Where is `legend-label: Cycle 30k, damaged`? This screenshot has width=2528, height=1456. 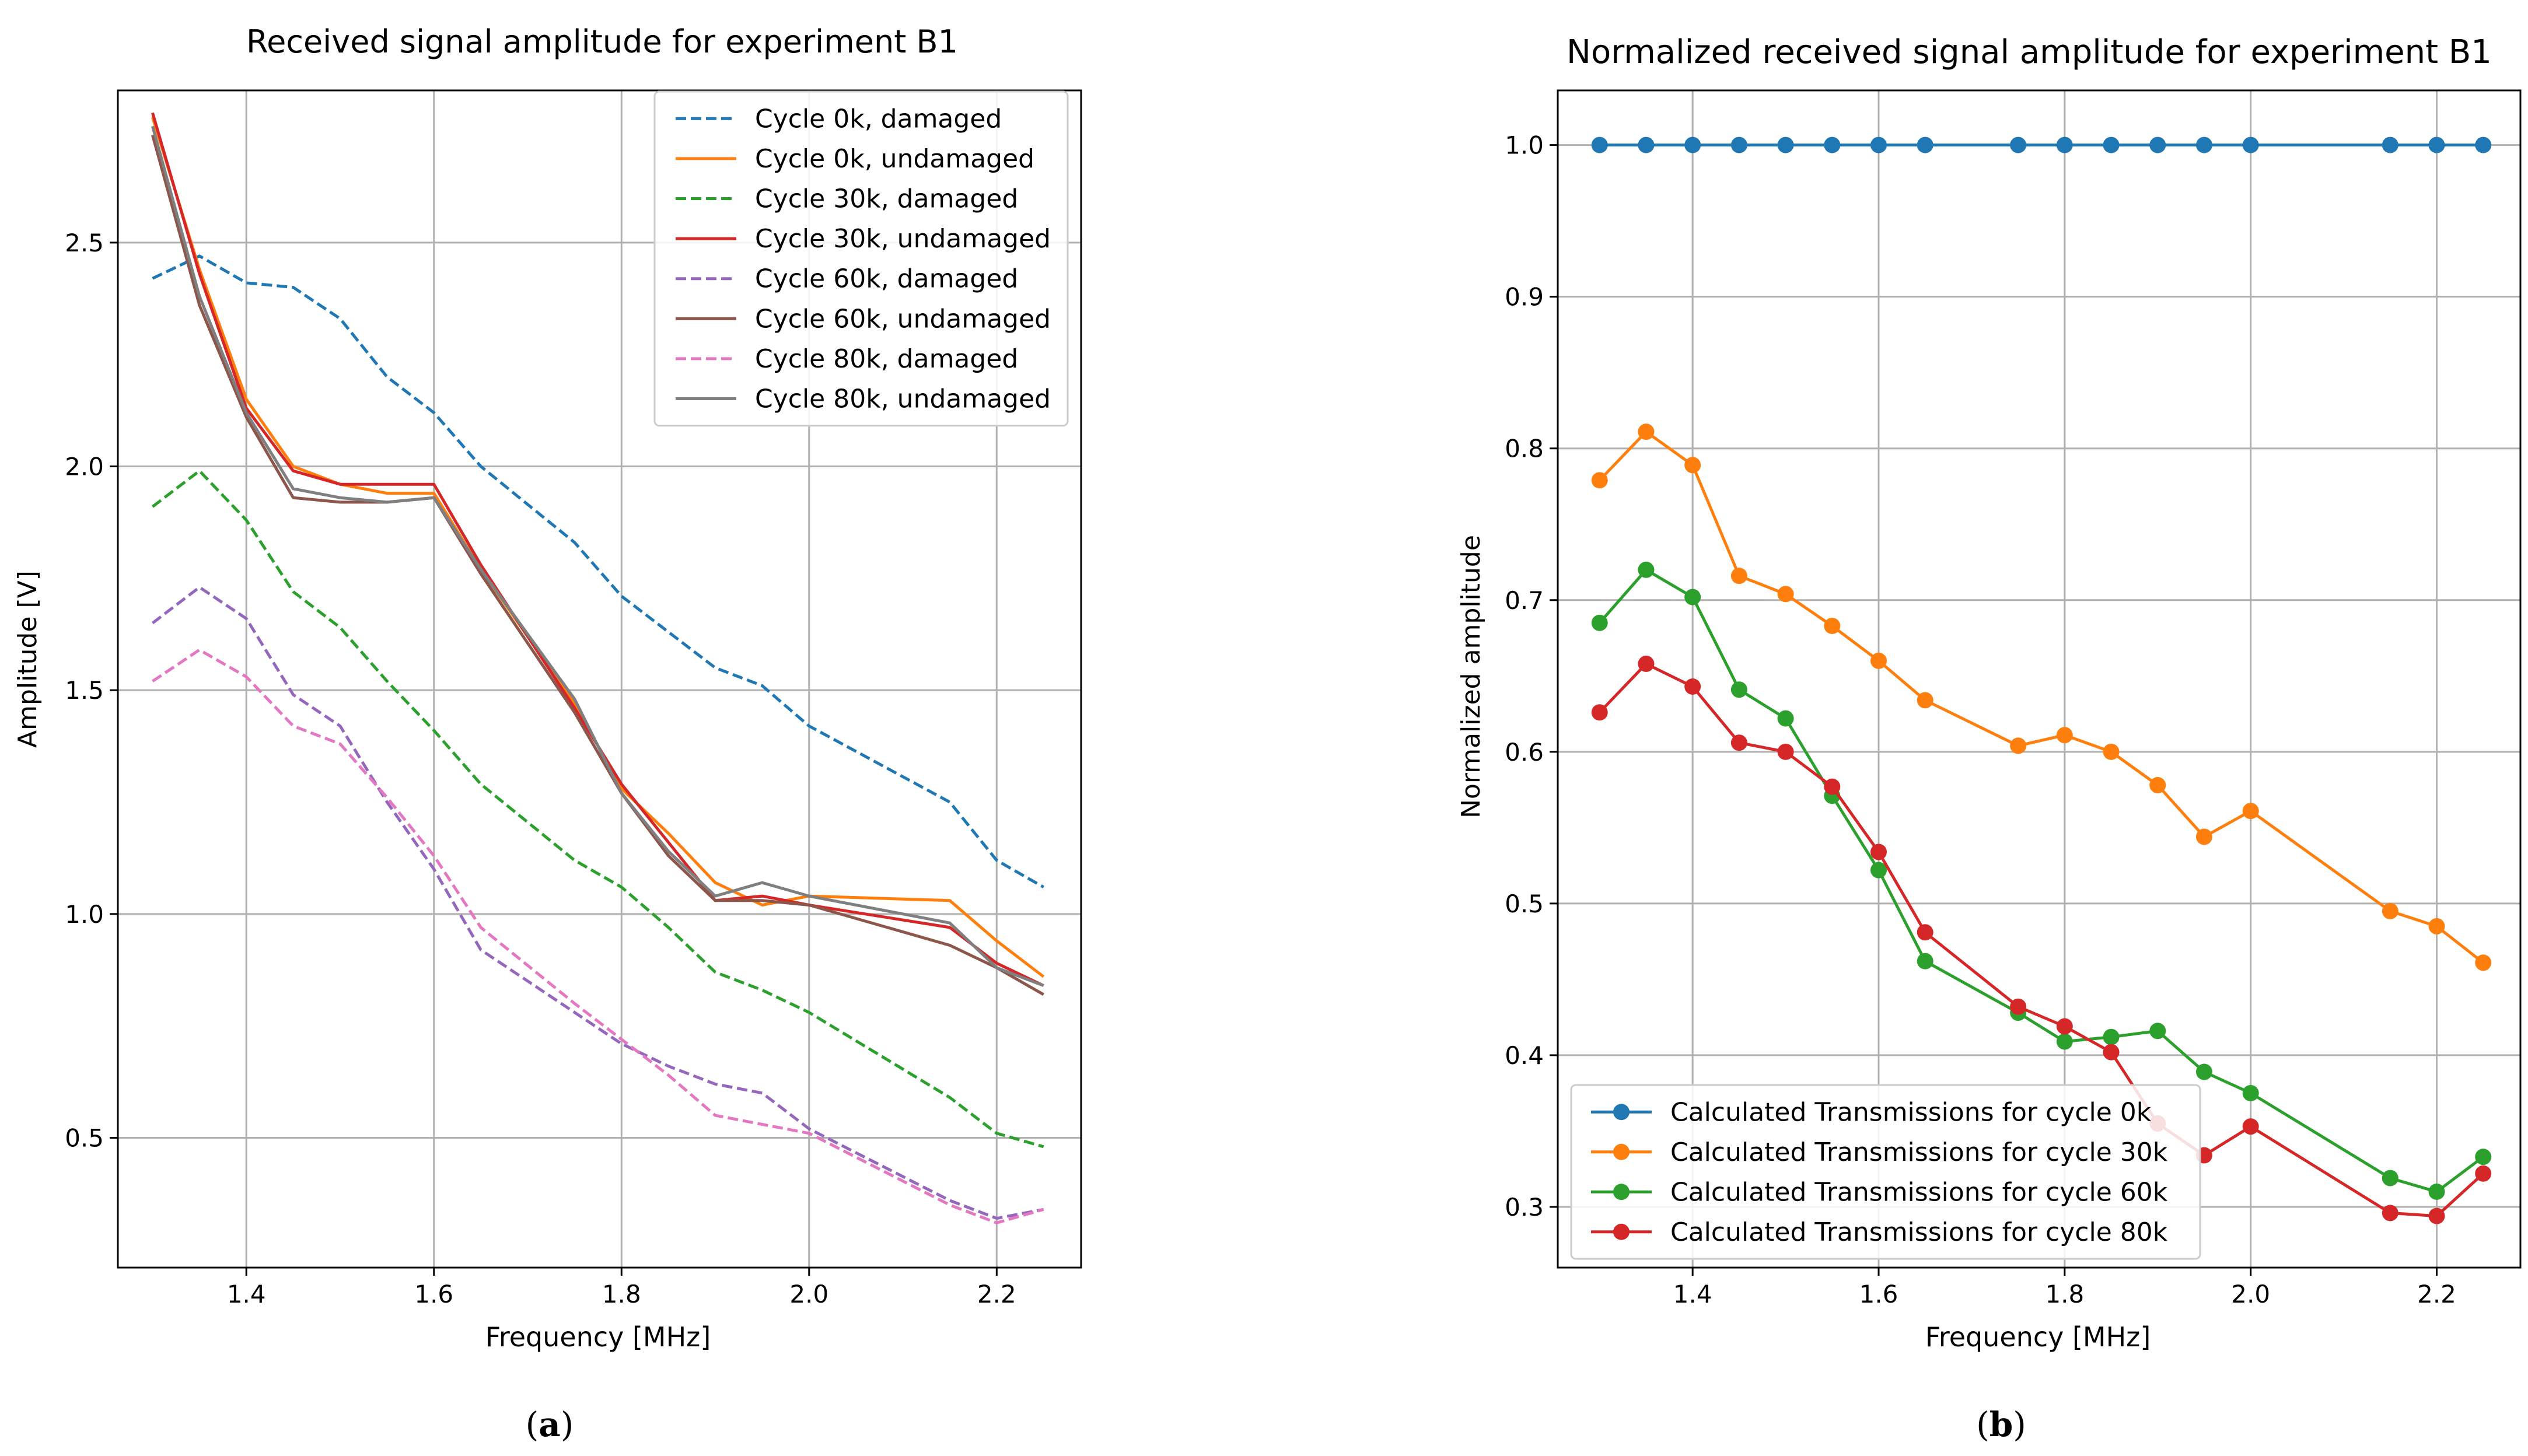 legend-label: Cycle 30k, damaged is located at coordinates (886, 199).